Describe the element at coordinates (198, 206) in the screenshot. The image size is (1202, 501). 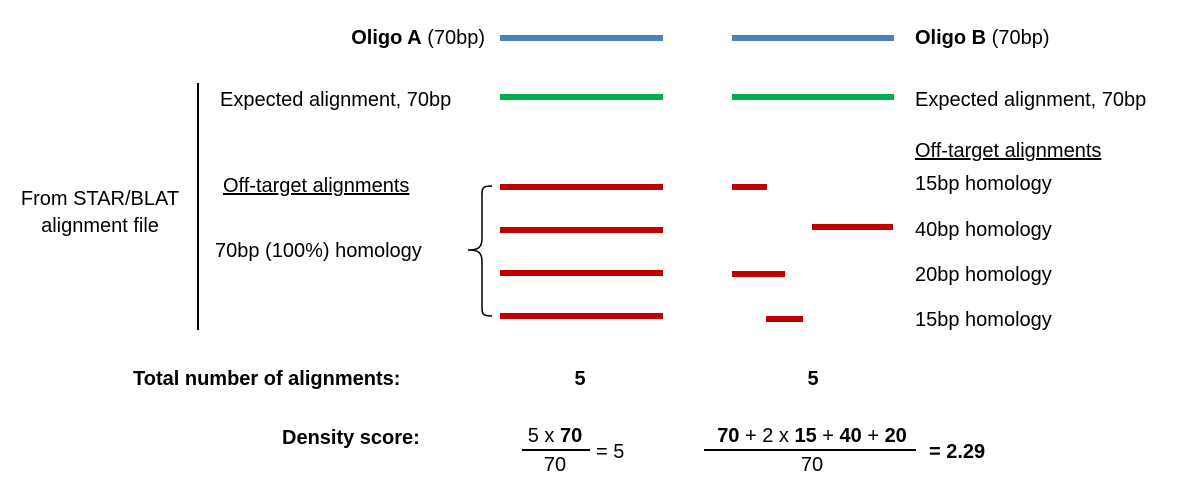
I see `source-divider-line` at that location.